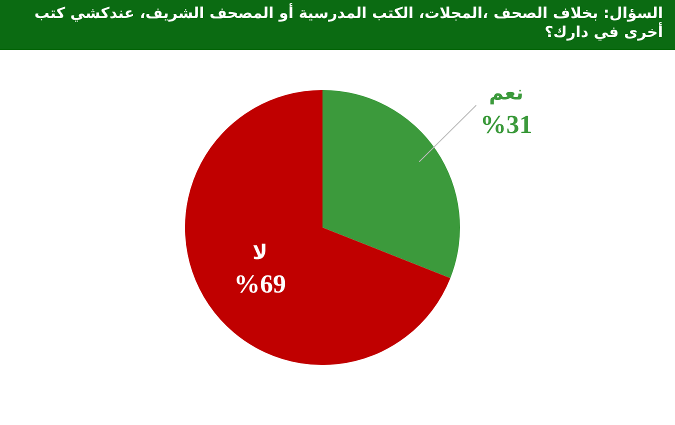 Image resolution: width=675 pixels, height=425 pixels. What do you see at coordinates (337, 25) in the screenshot?
I see `chart-title: السؤال: بخلاف الصحف ،المجلات، الكتب المدرسية أو المصحف الشريف، عندكشي كتب أخرى في دارك؟` at bounding box center [337, 25].